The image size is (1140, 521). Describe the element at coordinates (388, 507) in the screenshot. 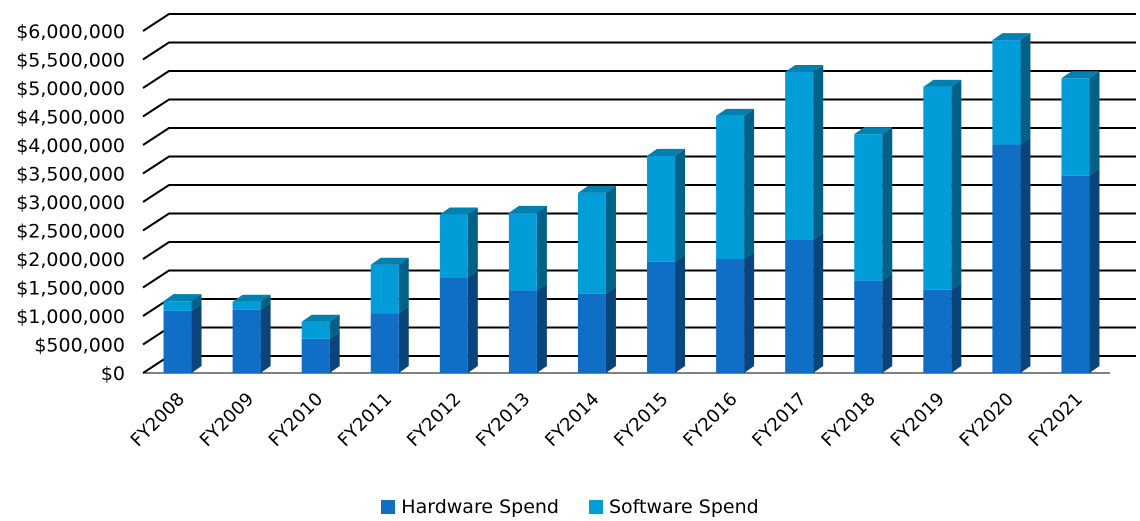

I see `legend-swatch-hardware` at that location.